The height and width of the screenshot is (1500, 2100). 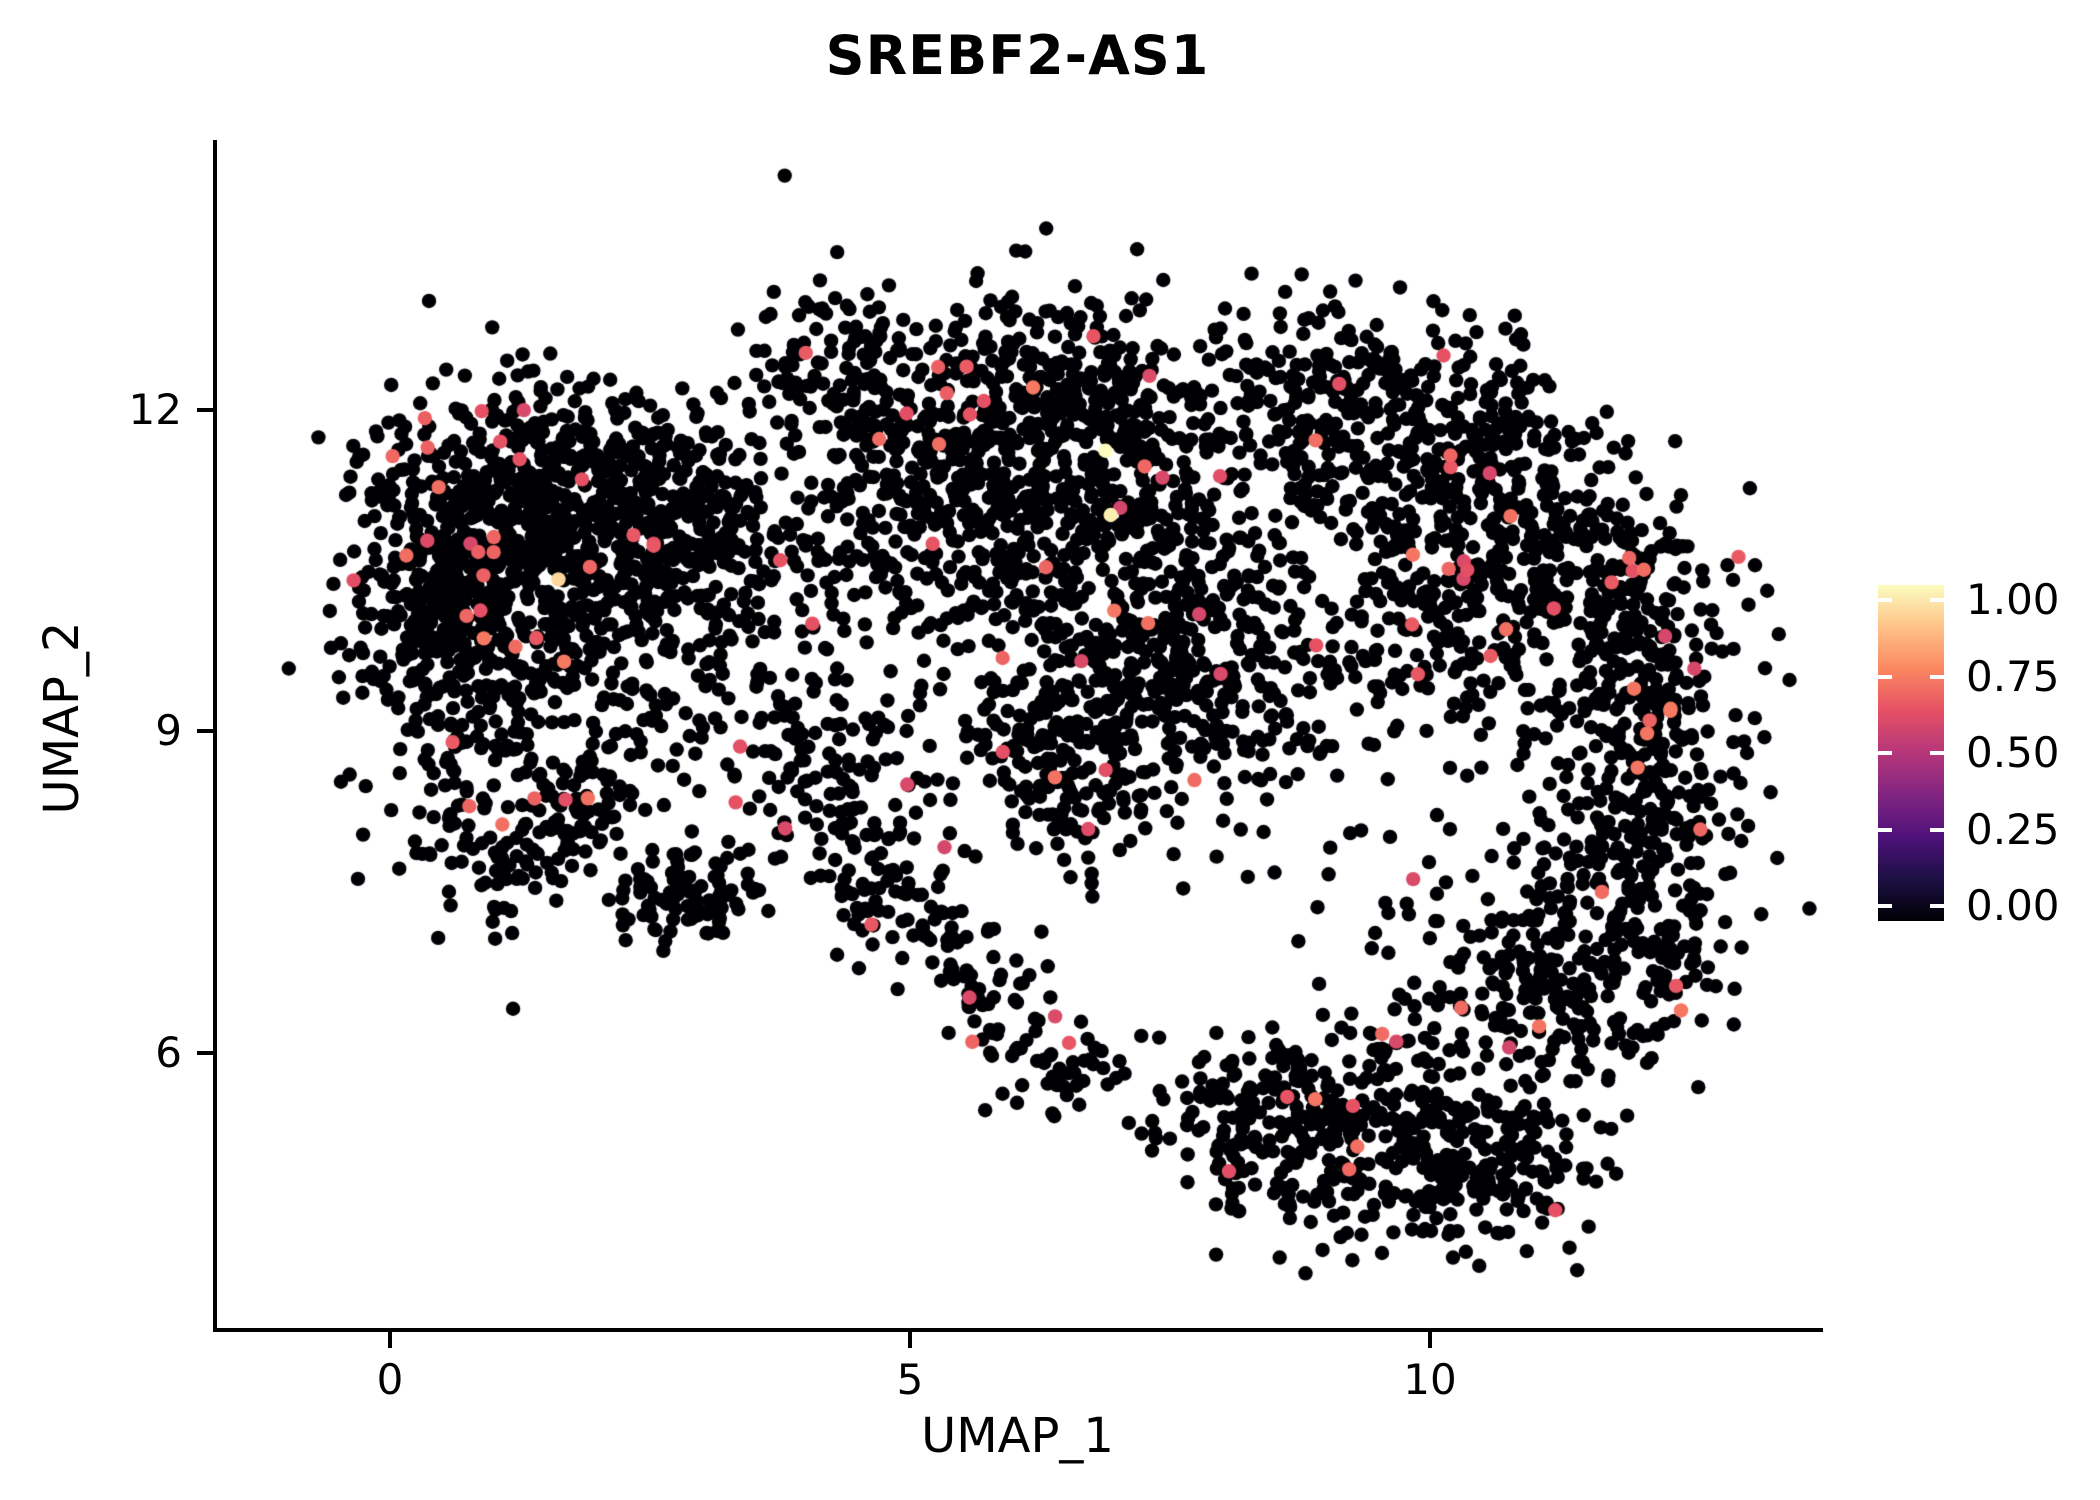 I want to click on colorbar-label: 0.75, so click(x=2013, y=676).